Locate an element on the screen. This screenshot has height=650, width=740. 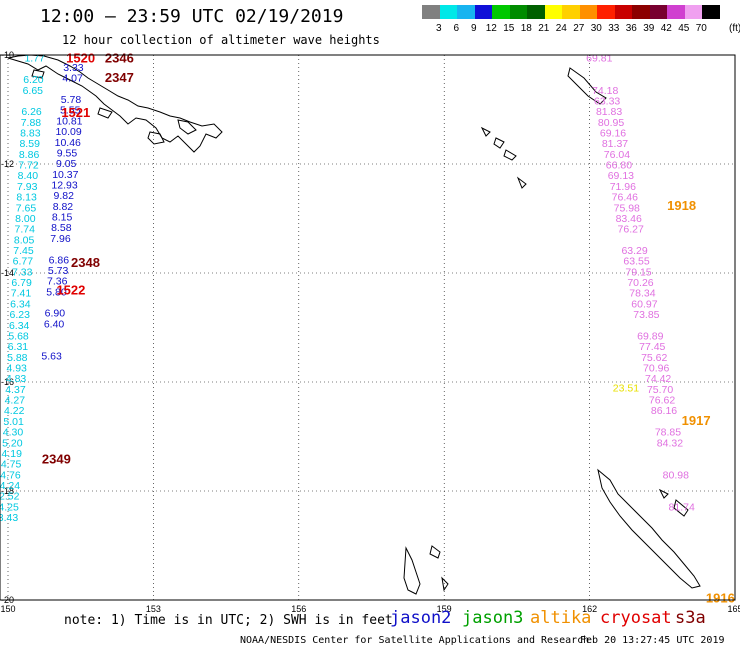
coastline-new-caledonia-north is located at coordinates (587, 86).